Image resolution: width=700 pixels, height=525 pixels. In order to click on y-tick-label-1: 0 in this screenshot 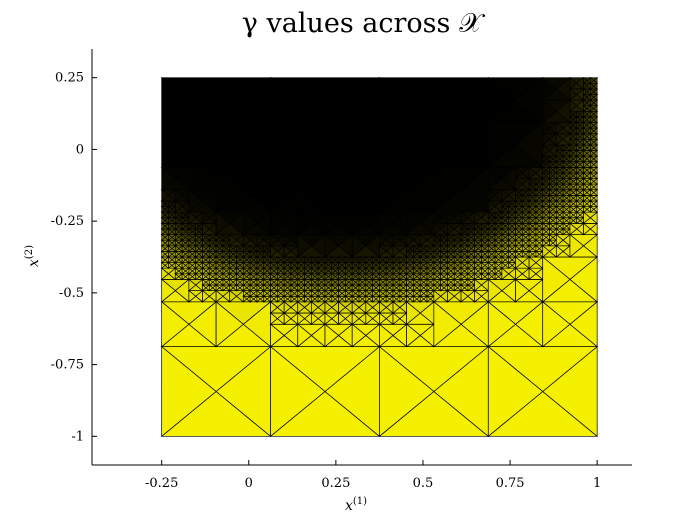, I will do `click(80, 149)`.